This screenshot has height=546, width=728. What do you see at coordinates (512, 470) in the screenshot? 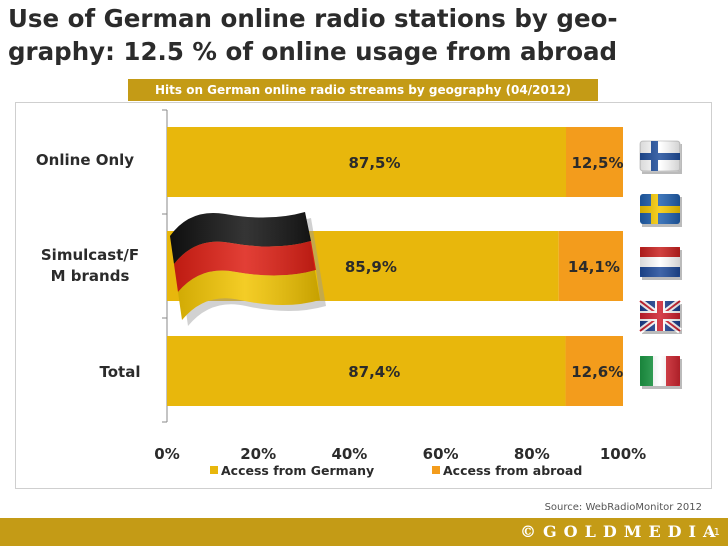
I see `legend-label-abroad: Access from abroad` at bounding box center [512, 470].